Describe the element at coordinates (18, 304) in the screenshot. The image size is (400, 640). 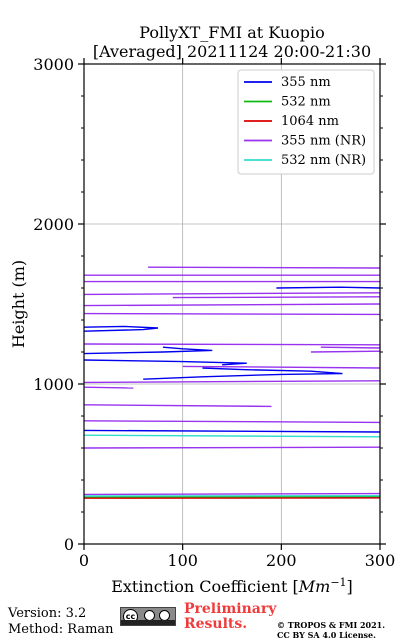
I see `y-axis-label: Height (m)` at that location.